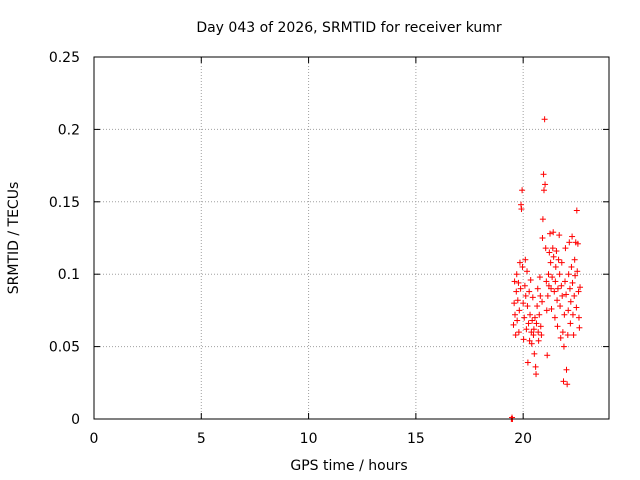 The width and height of the screenshot is (640, 480). I want to click on y-tick-label: 0.2, so click(69, 130).